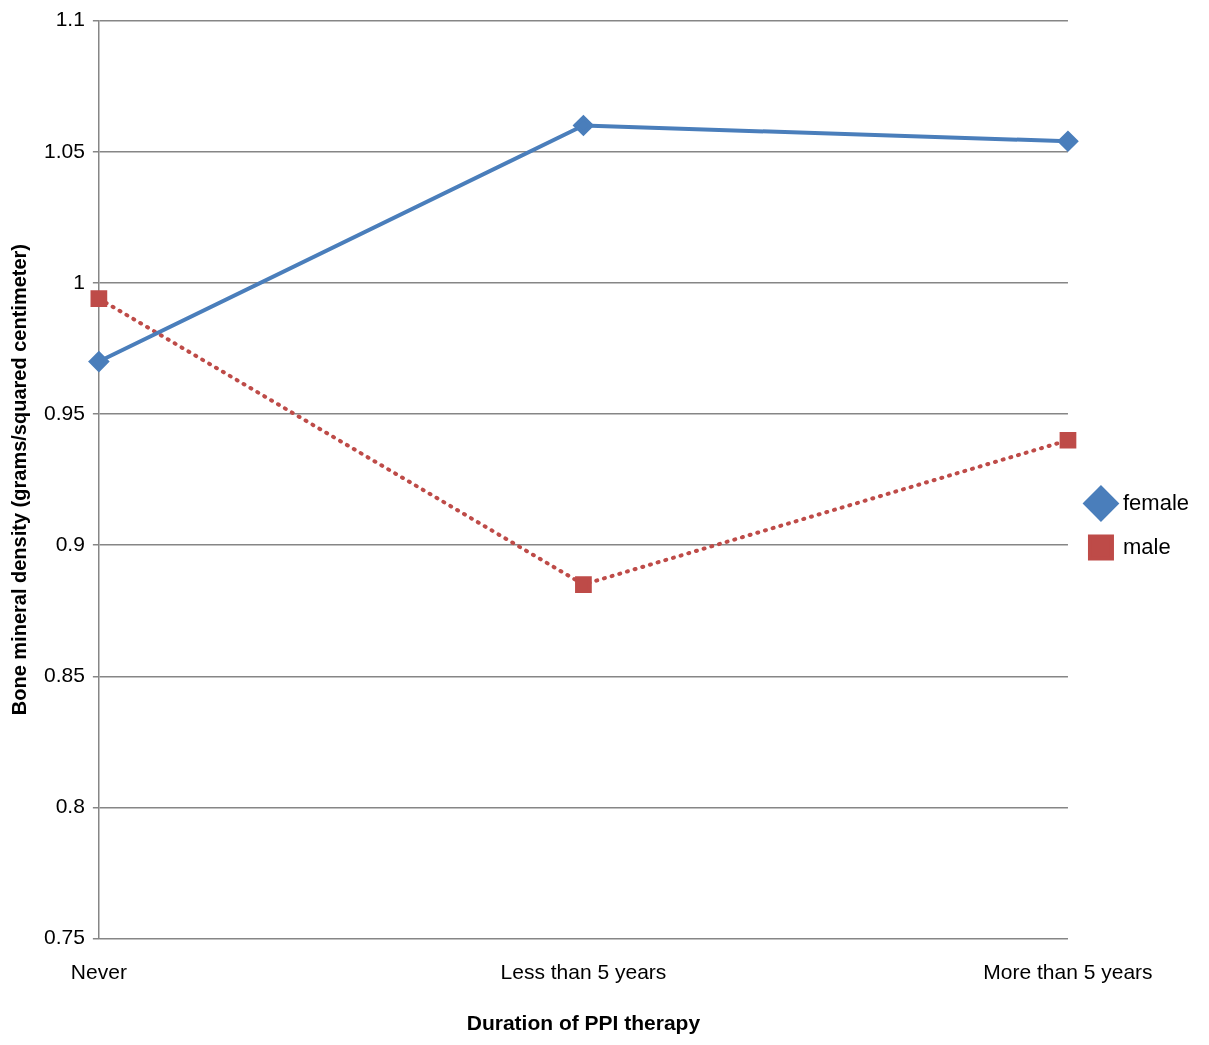  What do you see at coordinates (70, 19) in the screenshot?
I see `y-tick-label: 1.1` at bounding box center [70, 19].